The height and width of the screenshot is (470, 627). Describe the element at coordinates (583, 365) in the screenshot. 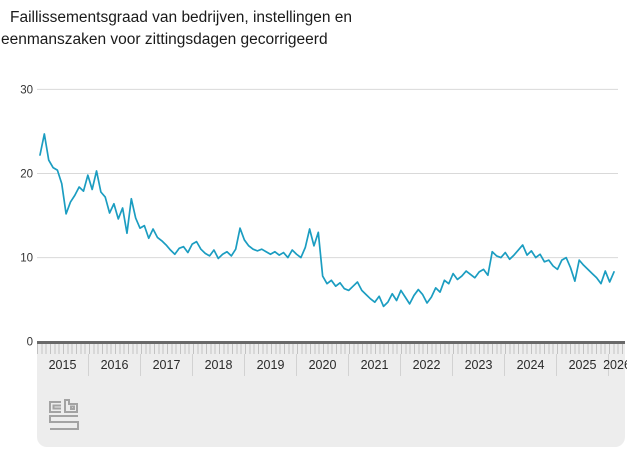

I see `timeline-year-2025: 2025` at that location.